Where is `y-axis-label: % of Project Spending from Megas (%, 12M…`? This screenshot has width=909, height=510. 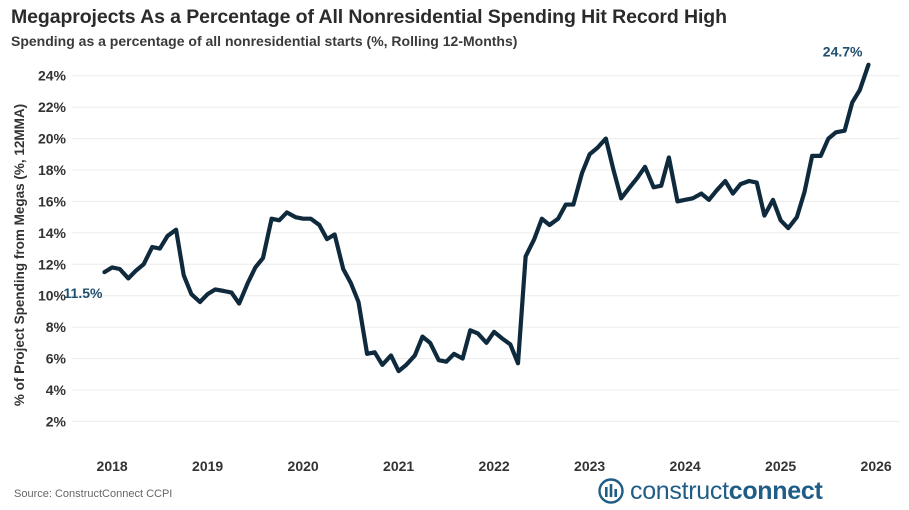 y-axis-label: % of Project Spending from Megas (%, 12M… is located at coordinates (19, 255).